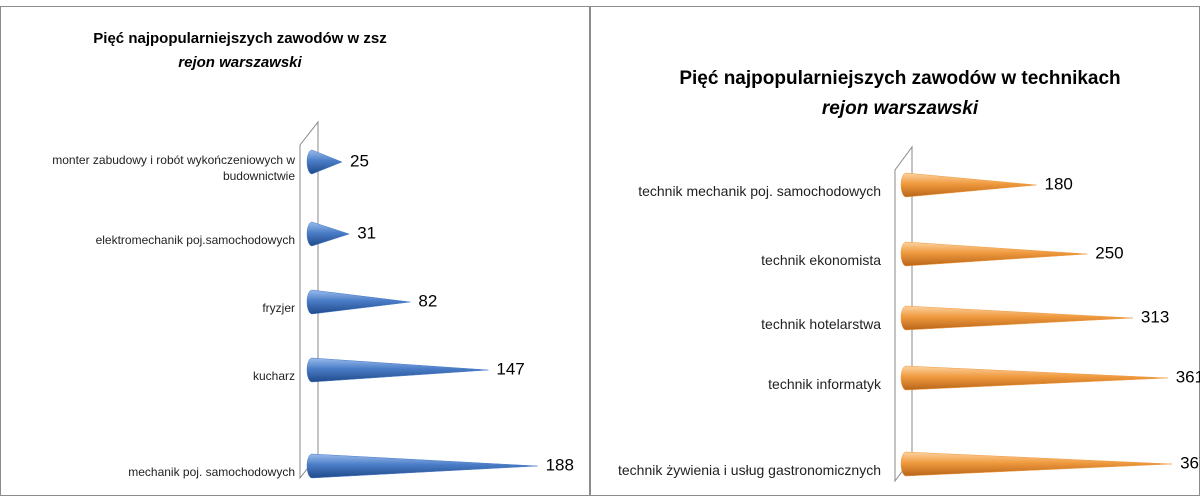 This screenshot has height=497, width=1200. Describe the element at coordinates (1188, 376) in the screenshot. I see `value-label: 361` at that location.